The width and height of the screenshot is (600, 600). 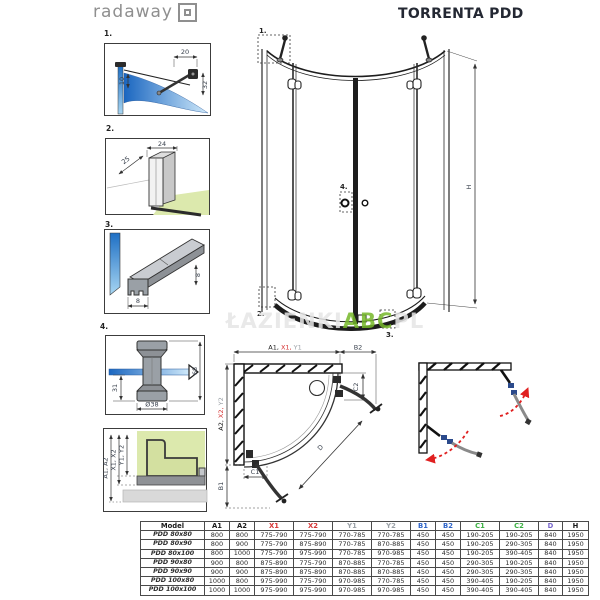 I want to click on adjustment-profile, so click(x=172, y=458).